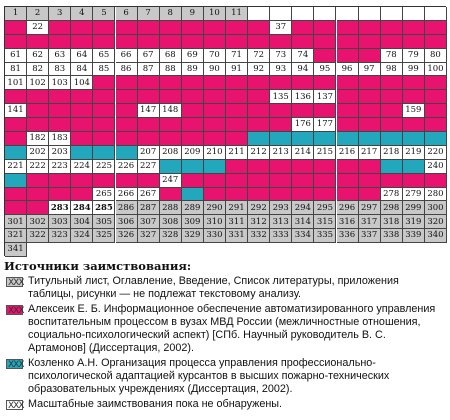  What do you see at coordinates (148, 236) in the screenshot?
I see `page-cell: 327` at bounding box center [148, 236].